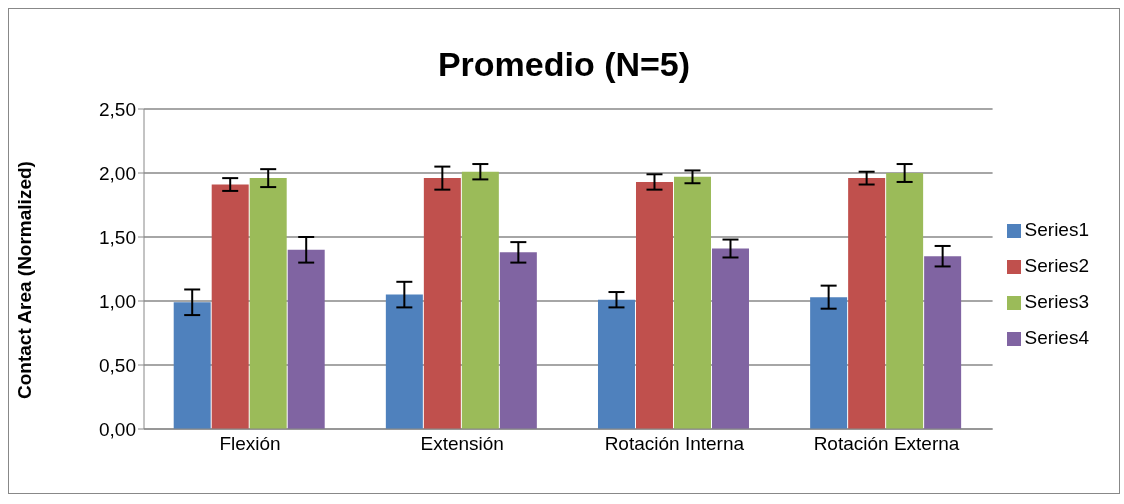 This screenshot has height=504, width=1124. I want to click on y-tick-label: 1,00, so click(117, 301).